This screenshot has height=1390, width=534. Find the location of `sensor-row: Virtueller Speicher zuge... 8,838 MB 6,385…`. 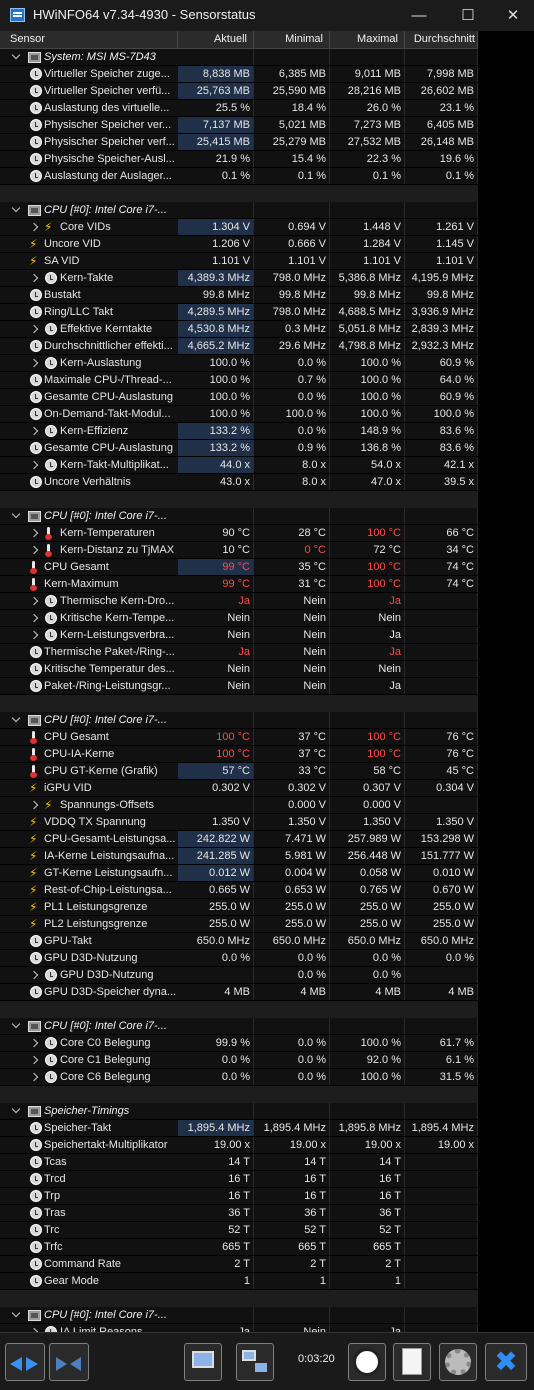

sensor-row: Virtueller Speicher zuge... 8,838 MB 6,385… is located at coordinates (267, 74).